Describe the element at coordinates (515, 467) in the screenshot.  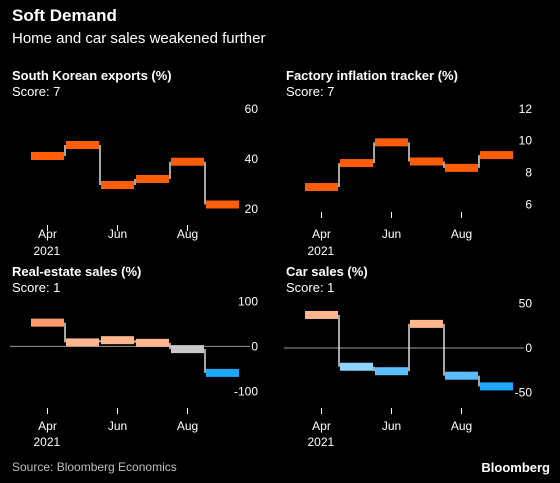
I see `bloomberg-logo: Bloomberg` at that location.